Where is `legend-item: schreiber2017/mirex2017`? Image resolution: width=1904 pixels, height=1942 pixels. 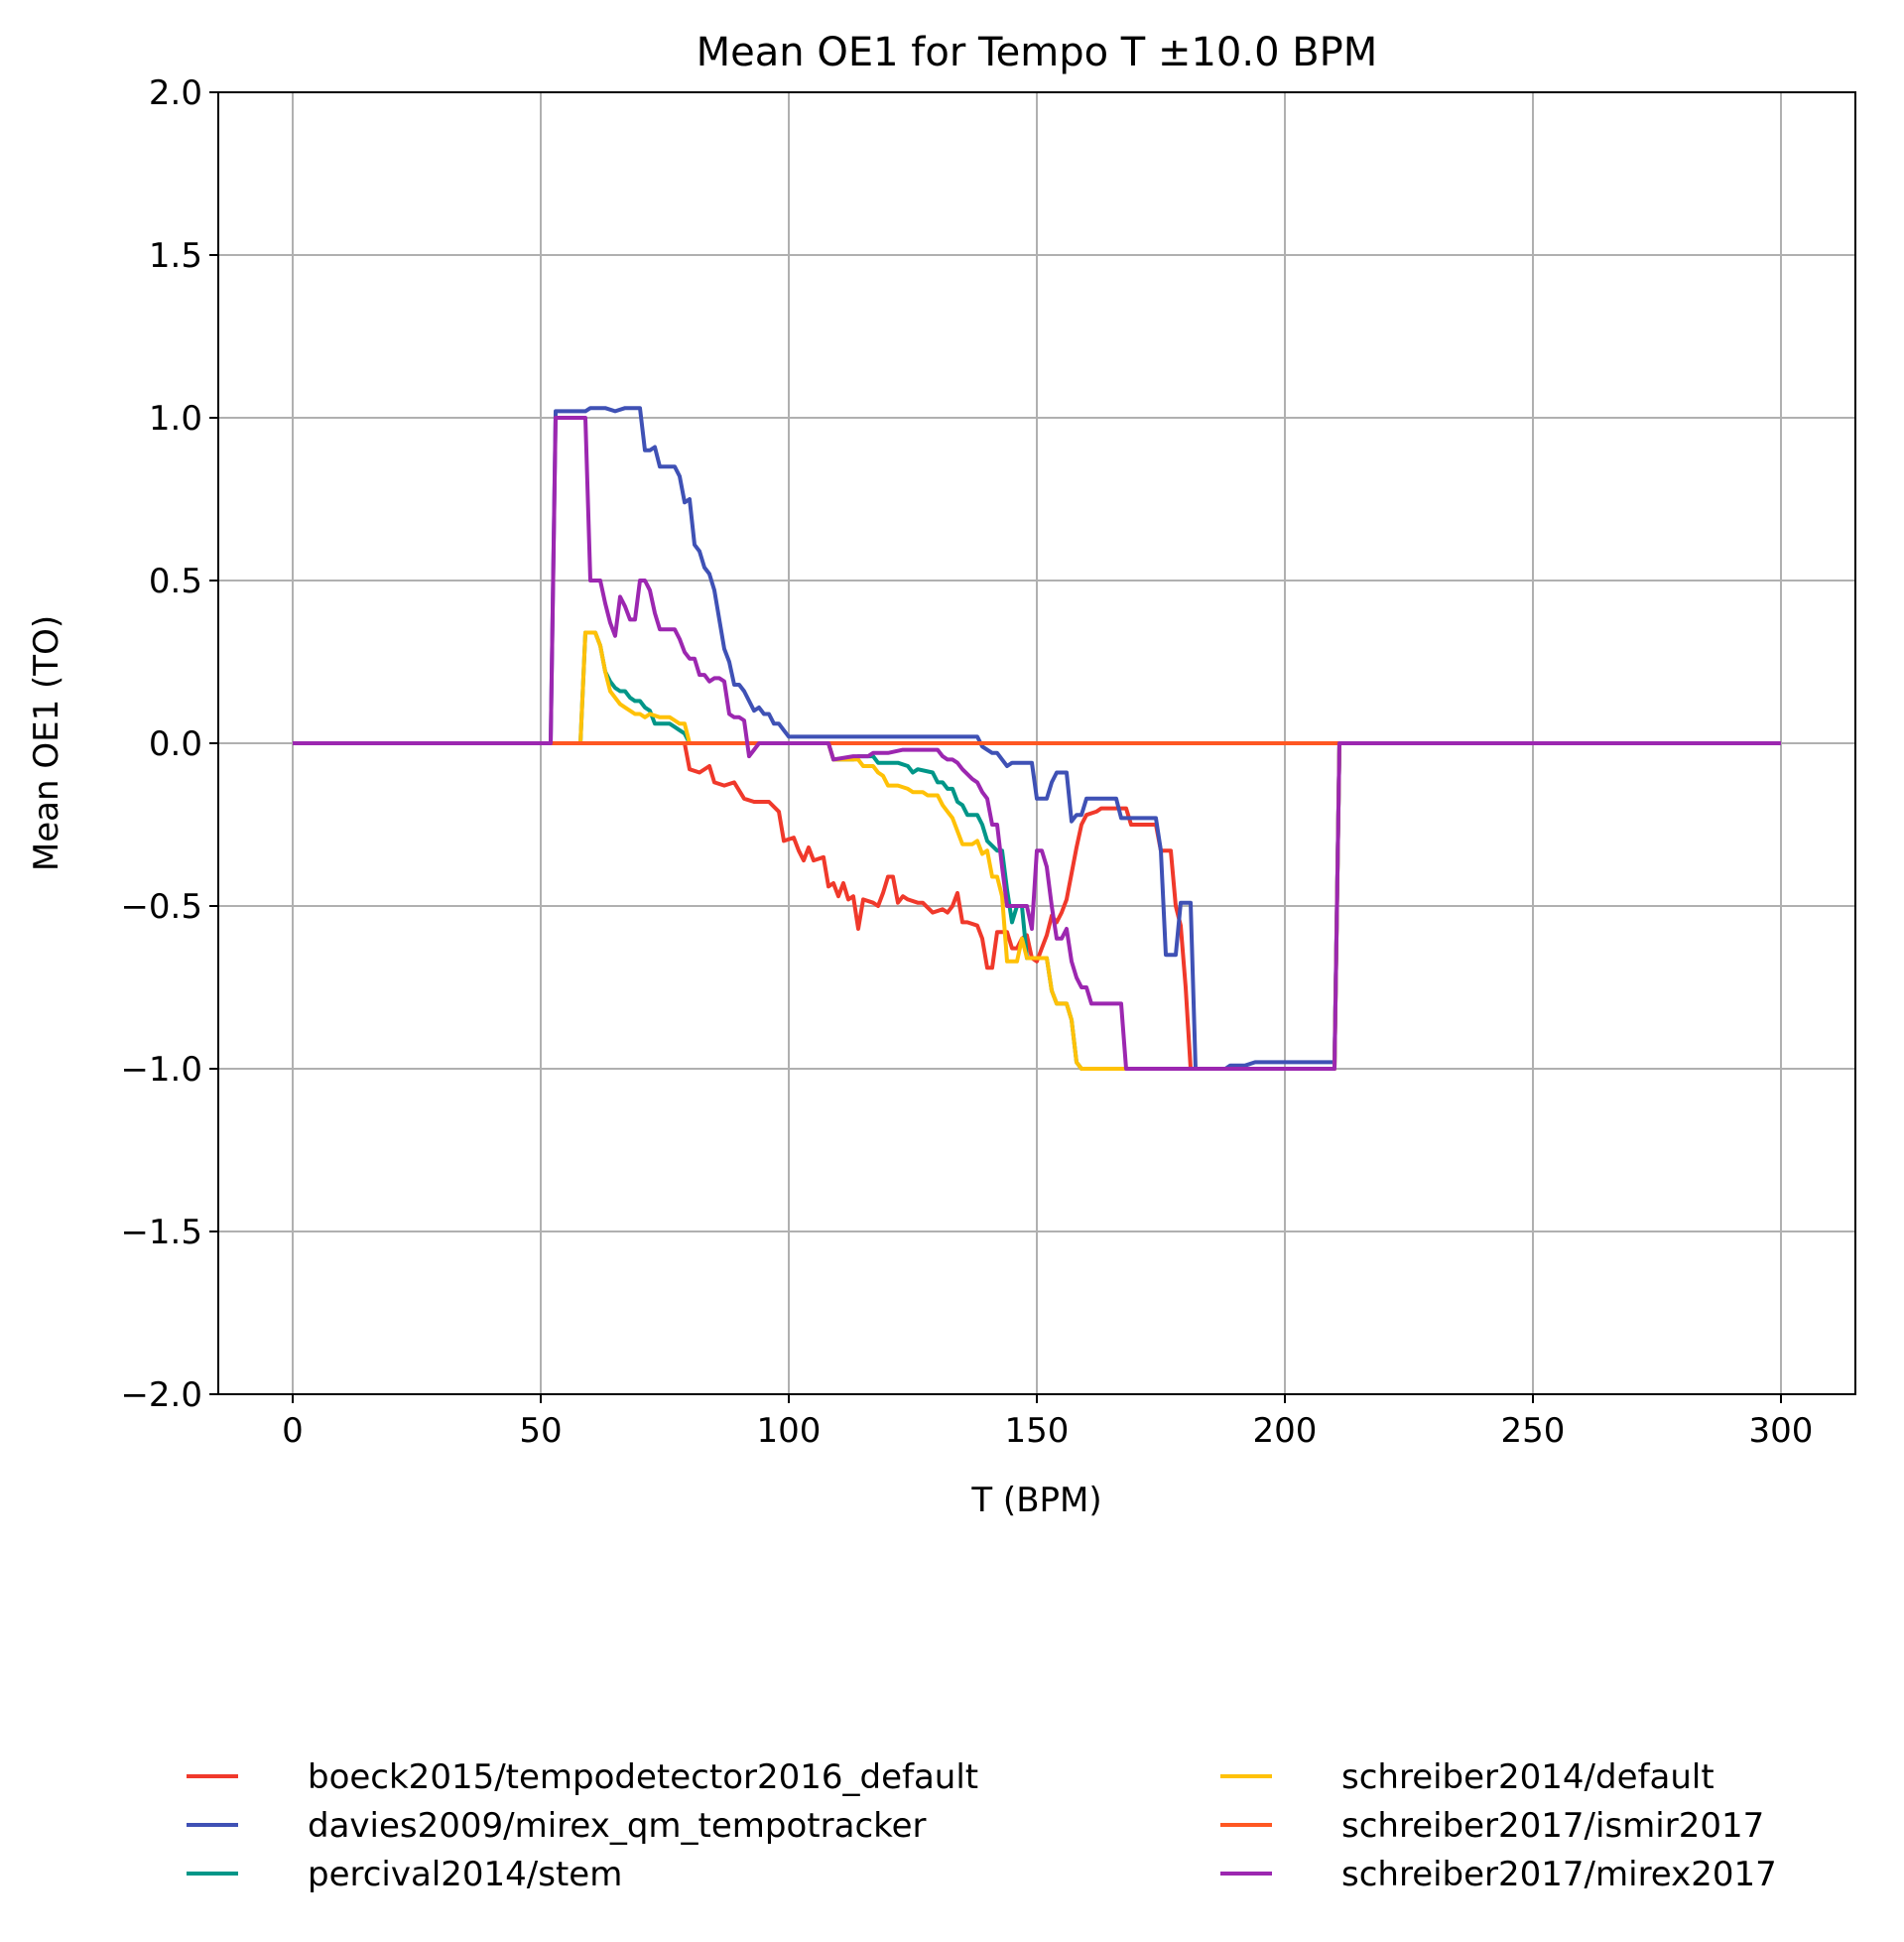 legend-item: schreiber2017/mirex2017 is located at coordinates (1498, 1874).